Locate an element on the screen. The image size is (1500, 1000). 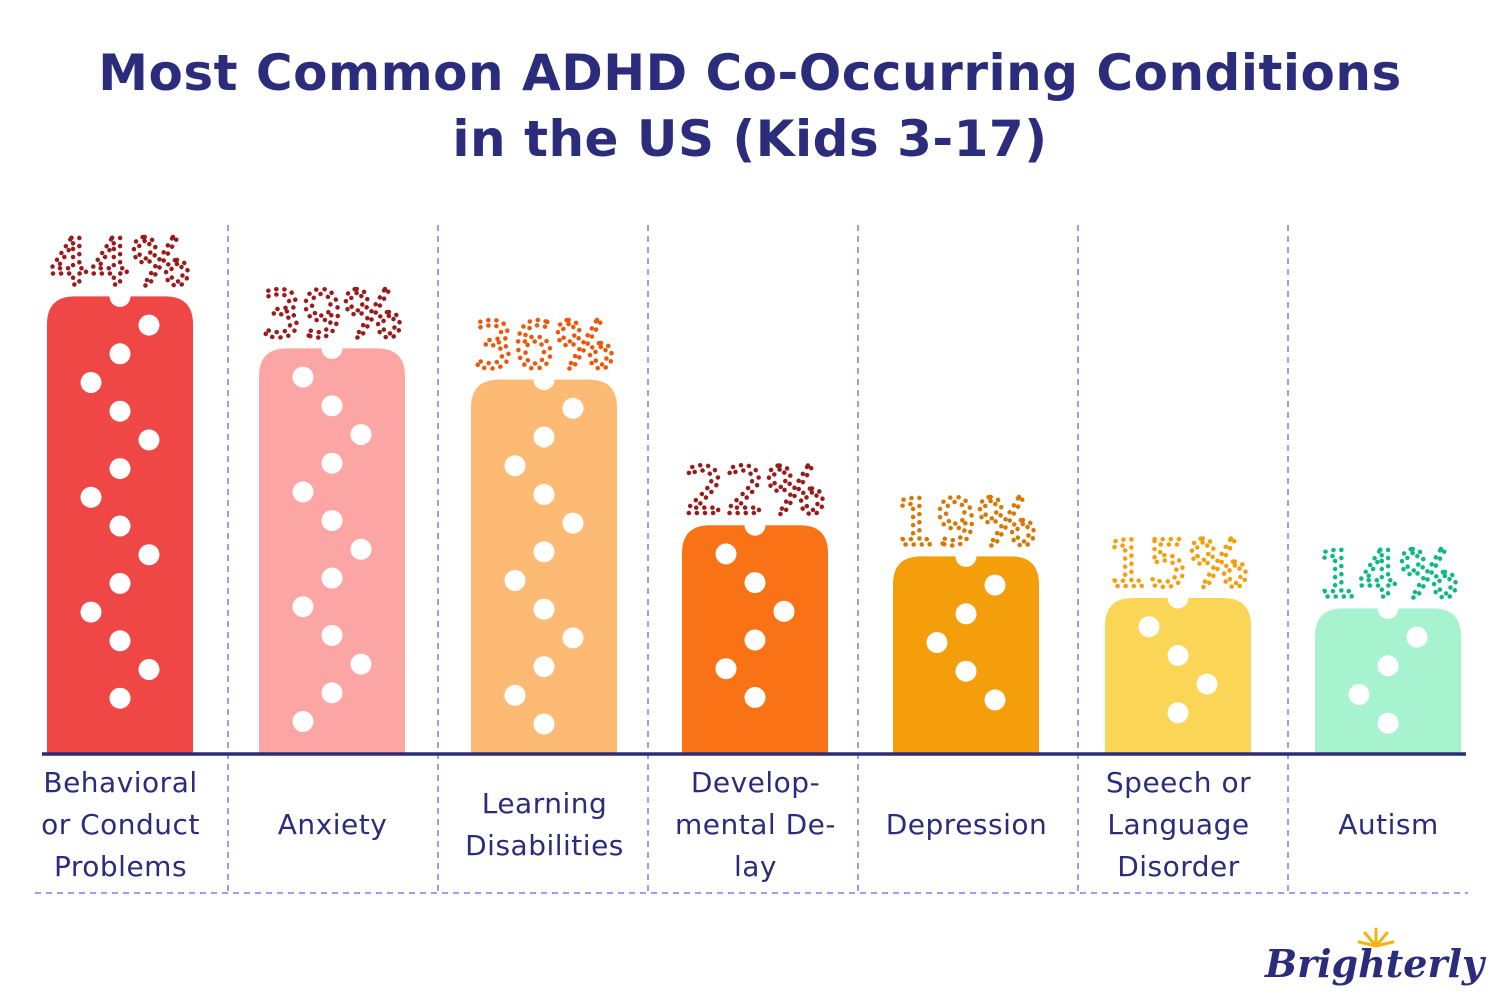
category-label-7-line: Autism is located at coordinates (1388, 824).